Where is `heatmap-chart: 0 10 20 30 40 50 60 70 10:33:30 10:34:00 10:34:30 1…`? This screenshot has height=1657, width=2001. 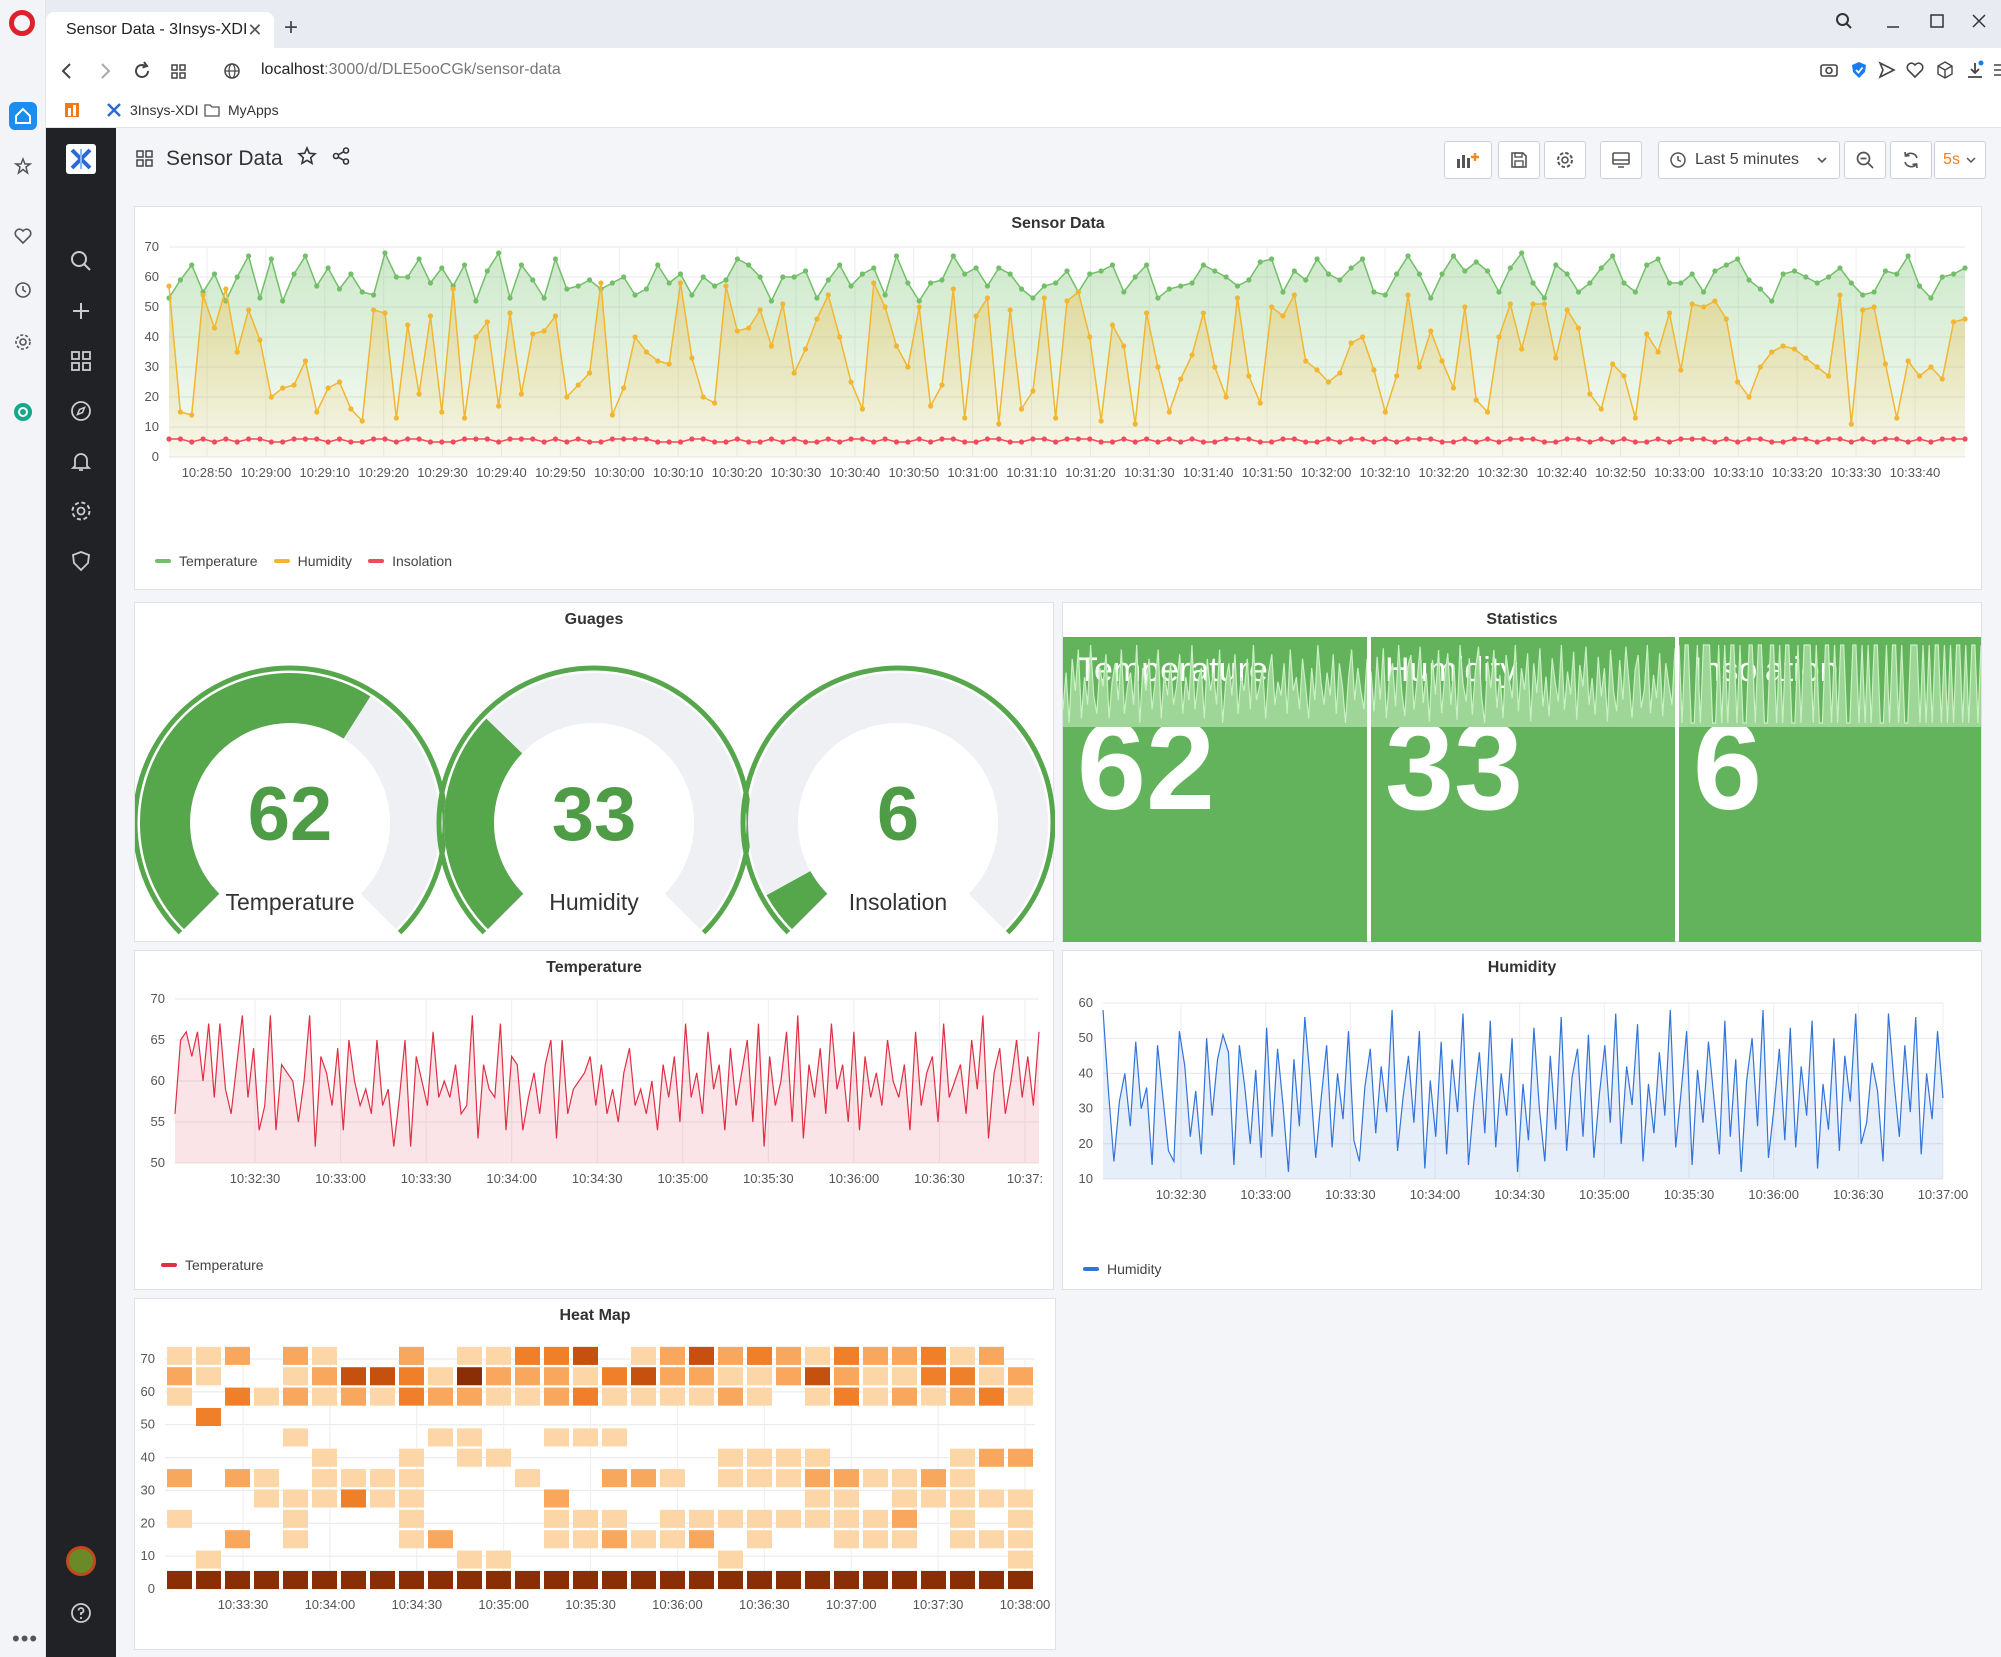 heatmap-chart: 0 10 20 30 40 50 60 70 10:33:30 10:34:00 10:34:30 1… is located at coordinates (596, 1475).